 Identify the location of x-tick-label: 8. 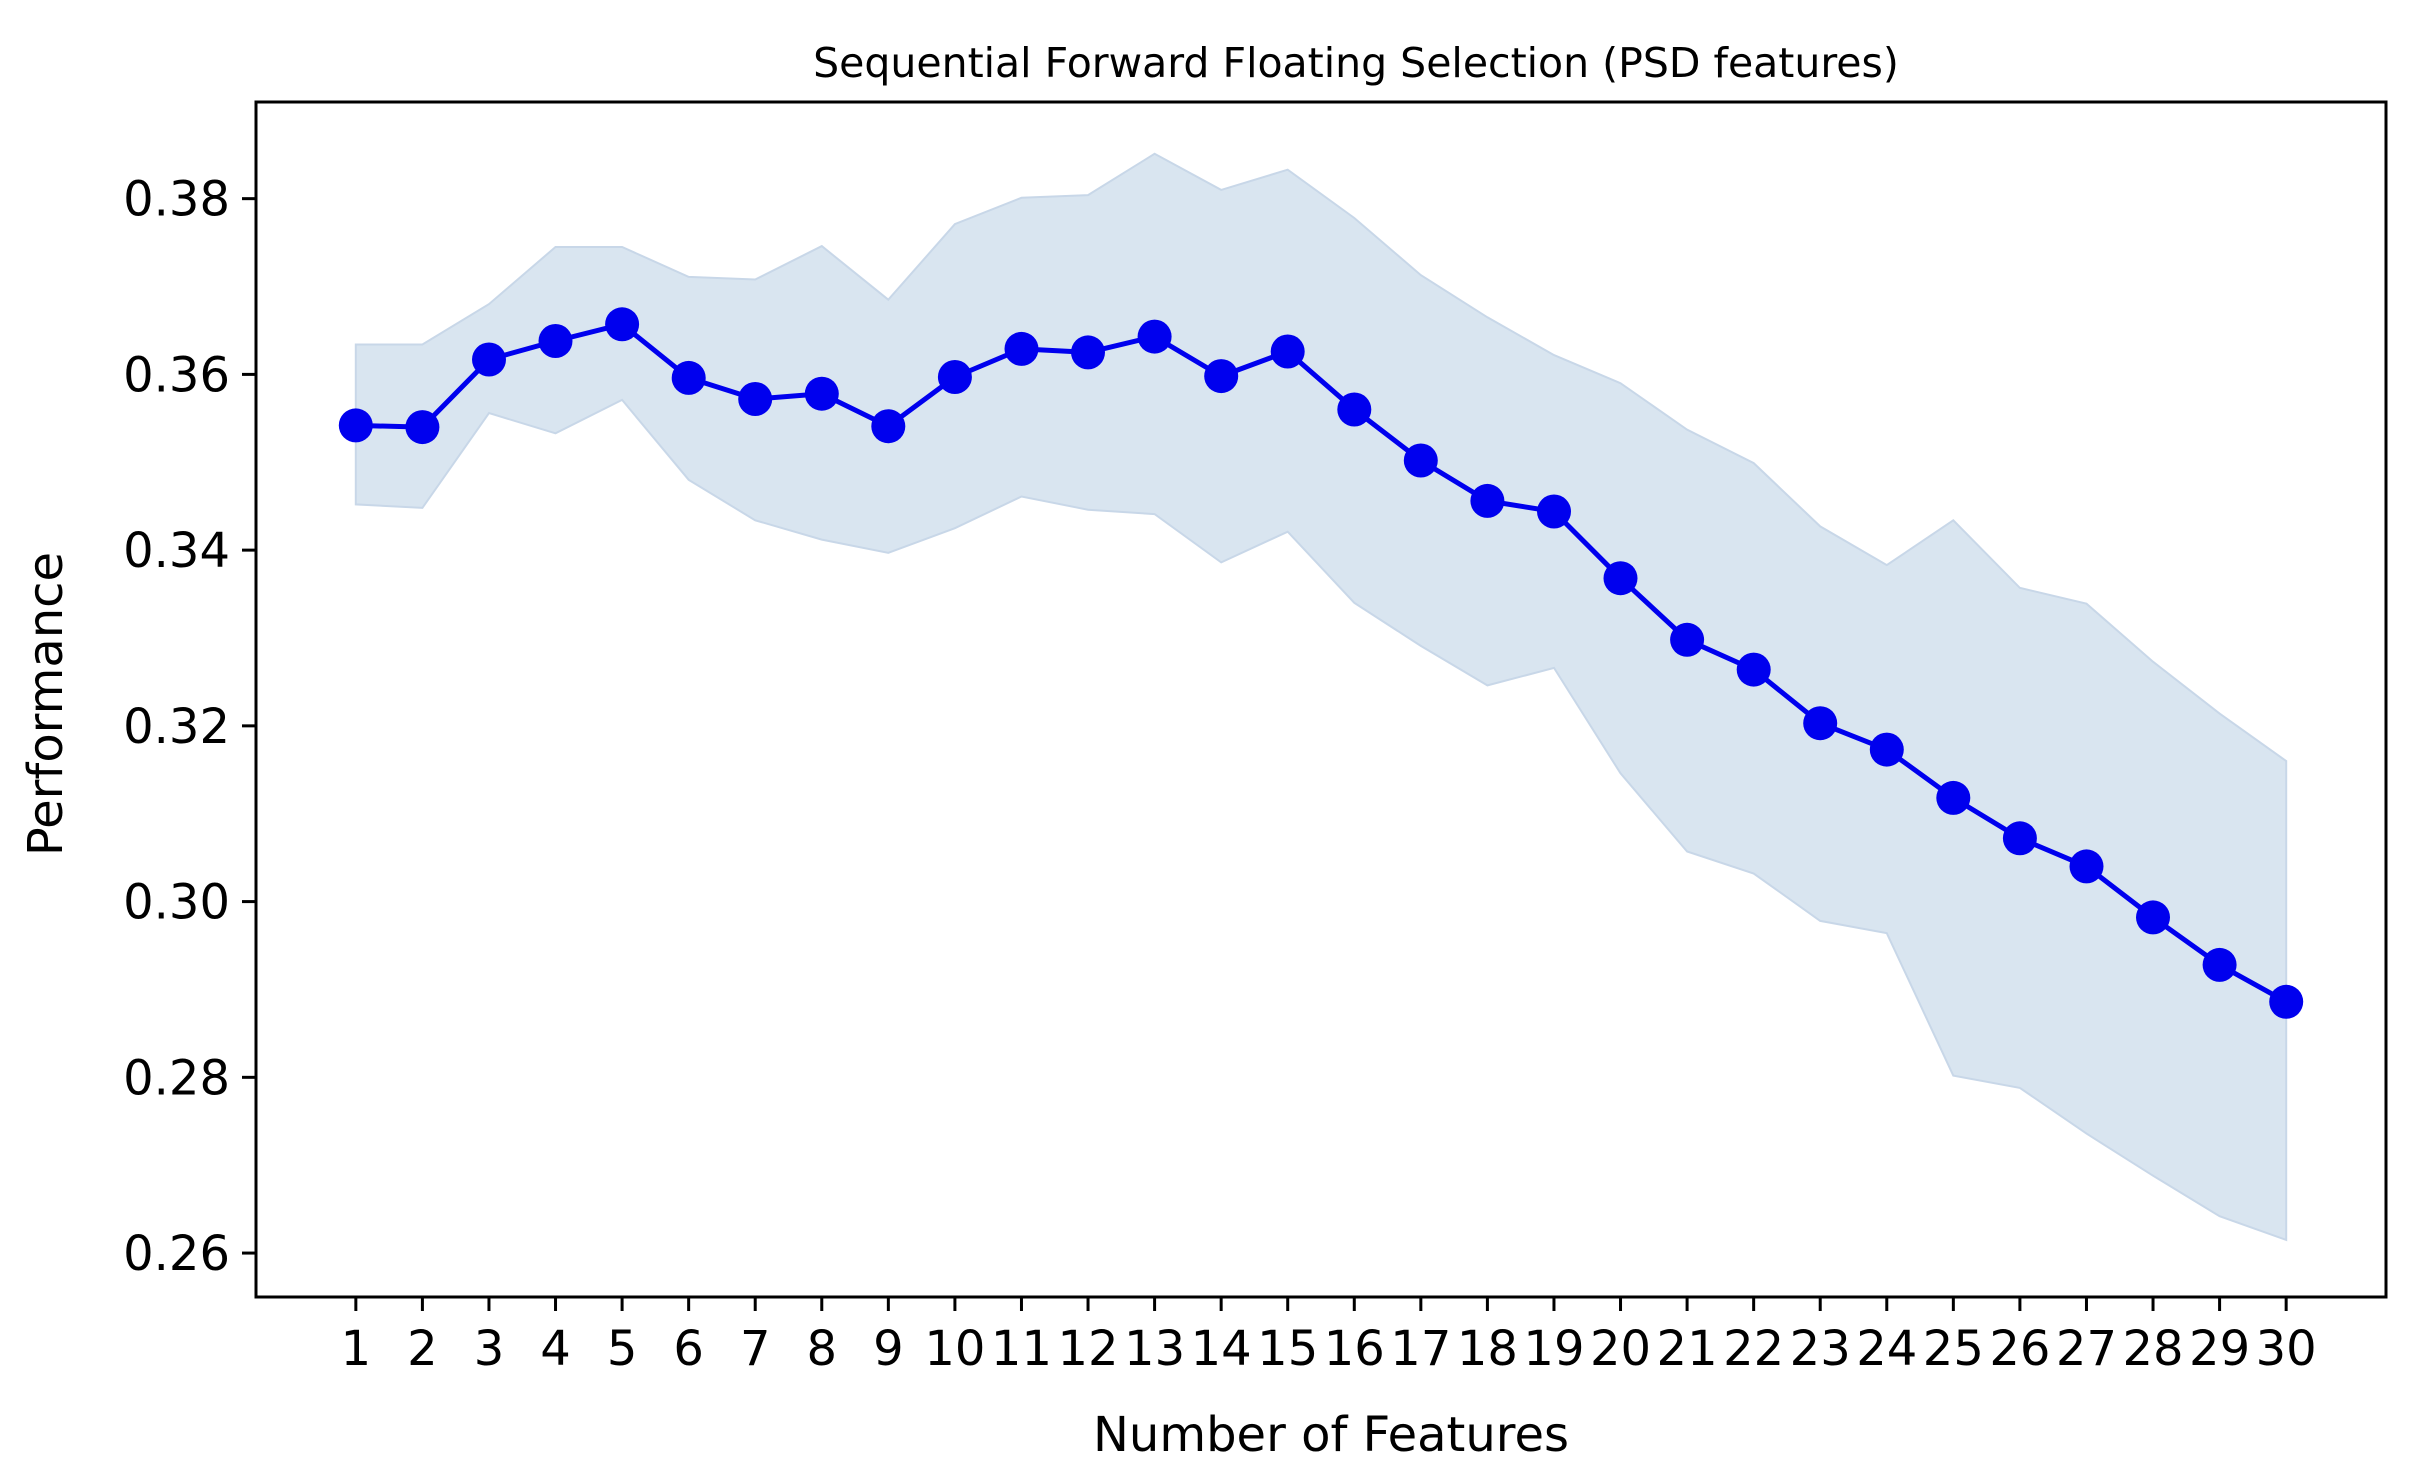
(822, 1349).